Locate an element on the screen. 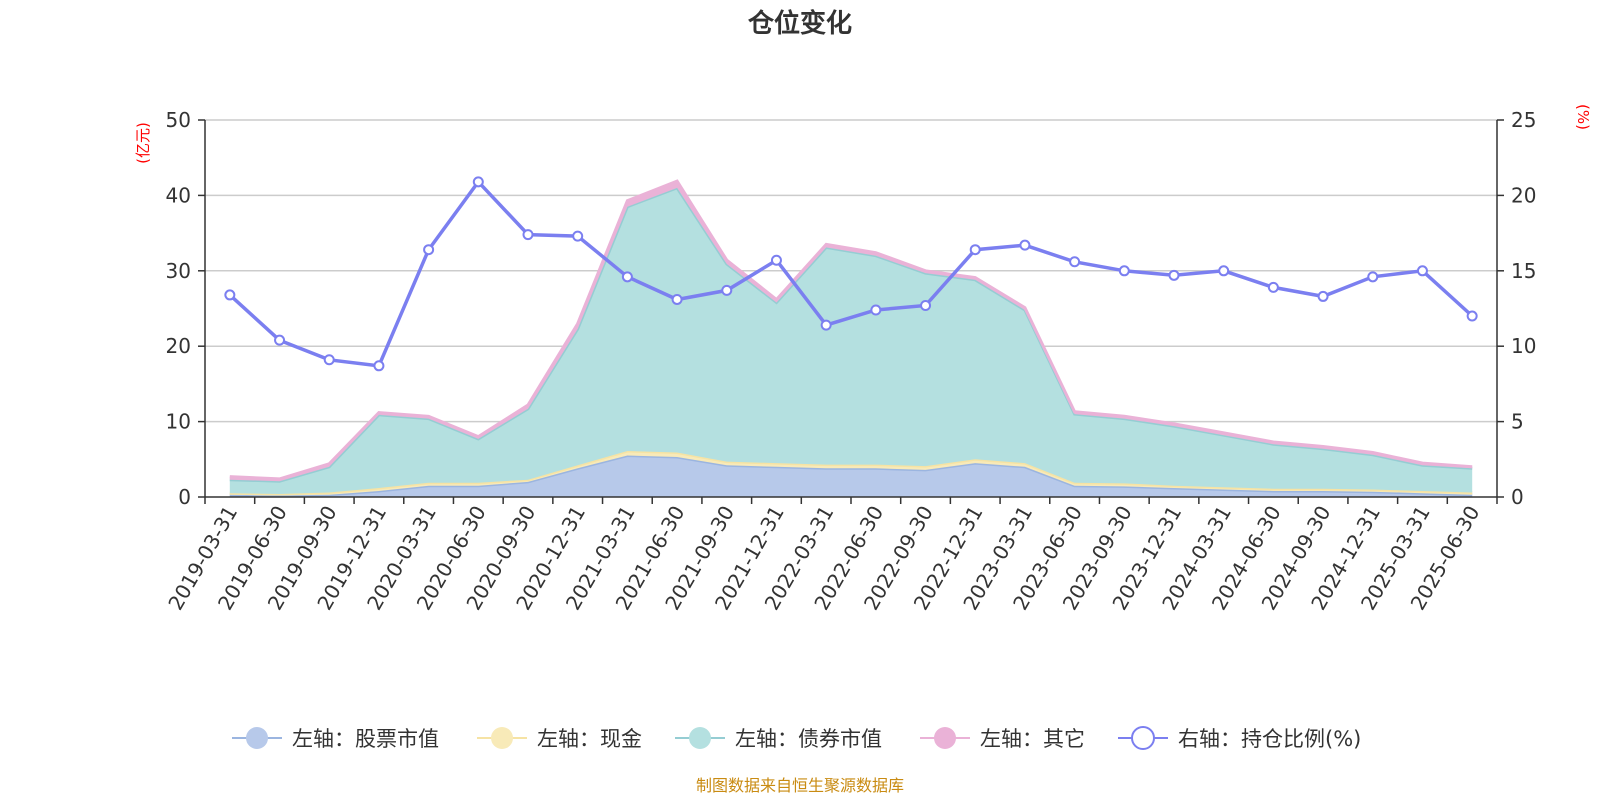 Image resolution: width=1600 pixels, height=800 pixels. right-tick-label: 0 is located at coordinates (1517, 497).